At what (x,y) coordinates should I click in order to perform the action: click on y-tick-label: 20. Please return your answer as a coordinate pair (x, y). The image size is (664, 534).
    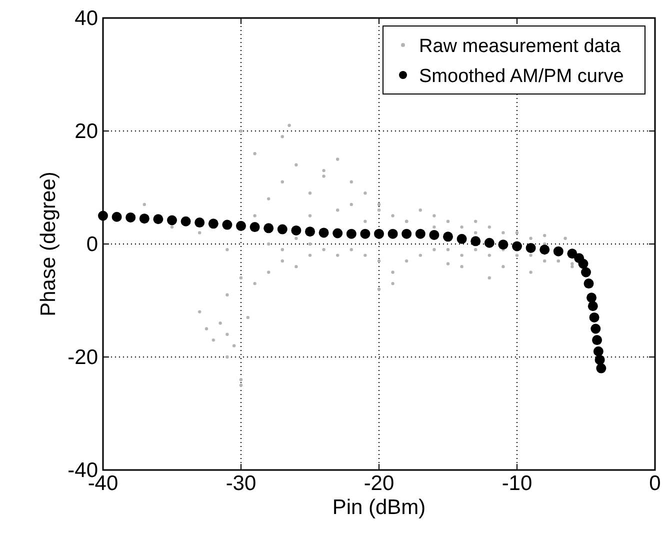
    Looking at the image, I should click on (86, 131).